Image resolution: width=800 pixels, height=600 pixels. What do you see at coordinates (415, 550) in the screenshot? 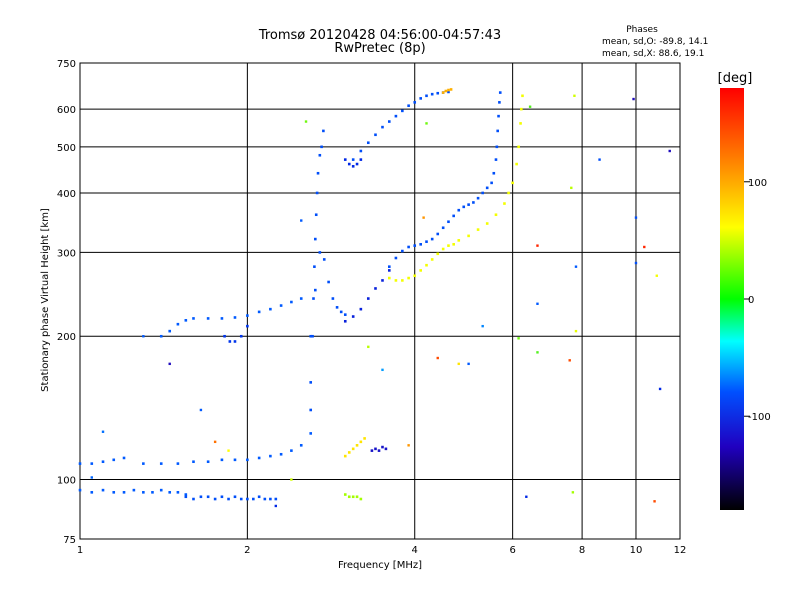
I see `x-tick-label: 4` at bounding box center [415, 550].